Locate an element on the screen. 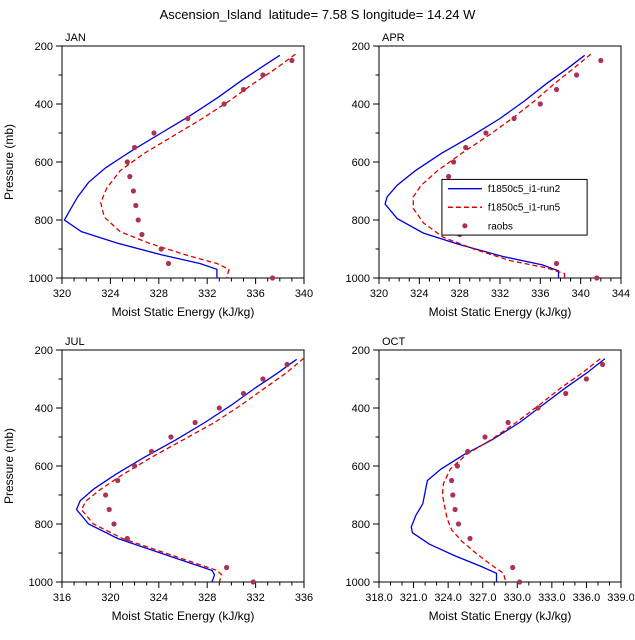 The height and width of the screenshot is (640, 635). x-axis: 320 324 328 332 336 340 344 is located at coordinates (500, 289).